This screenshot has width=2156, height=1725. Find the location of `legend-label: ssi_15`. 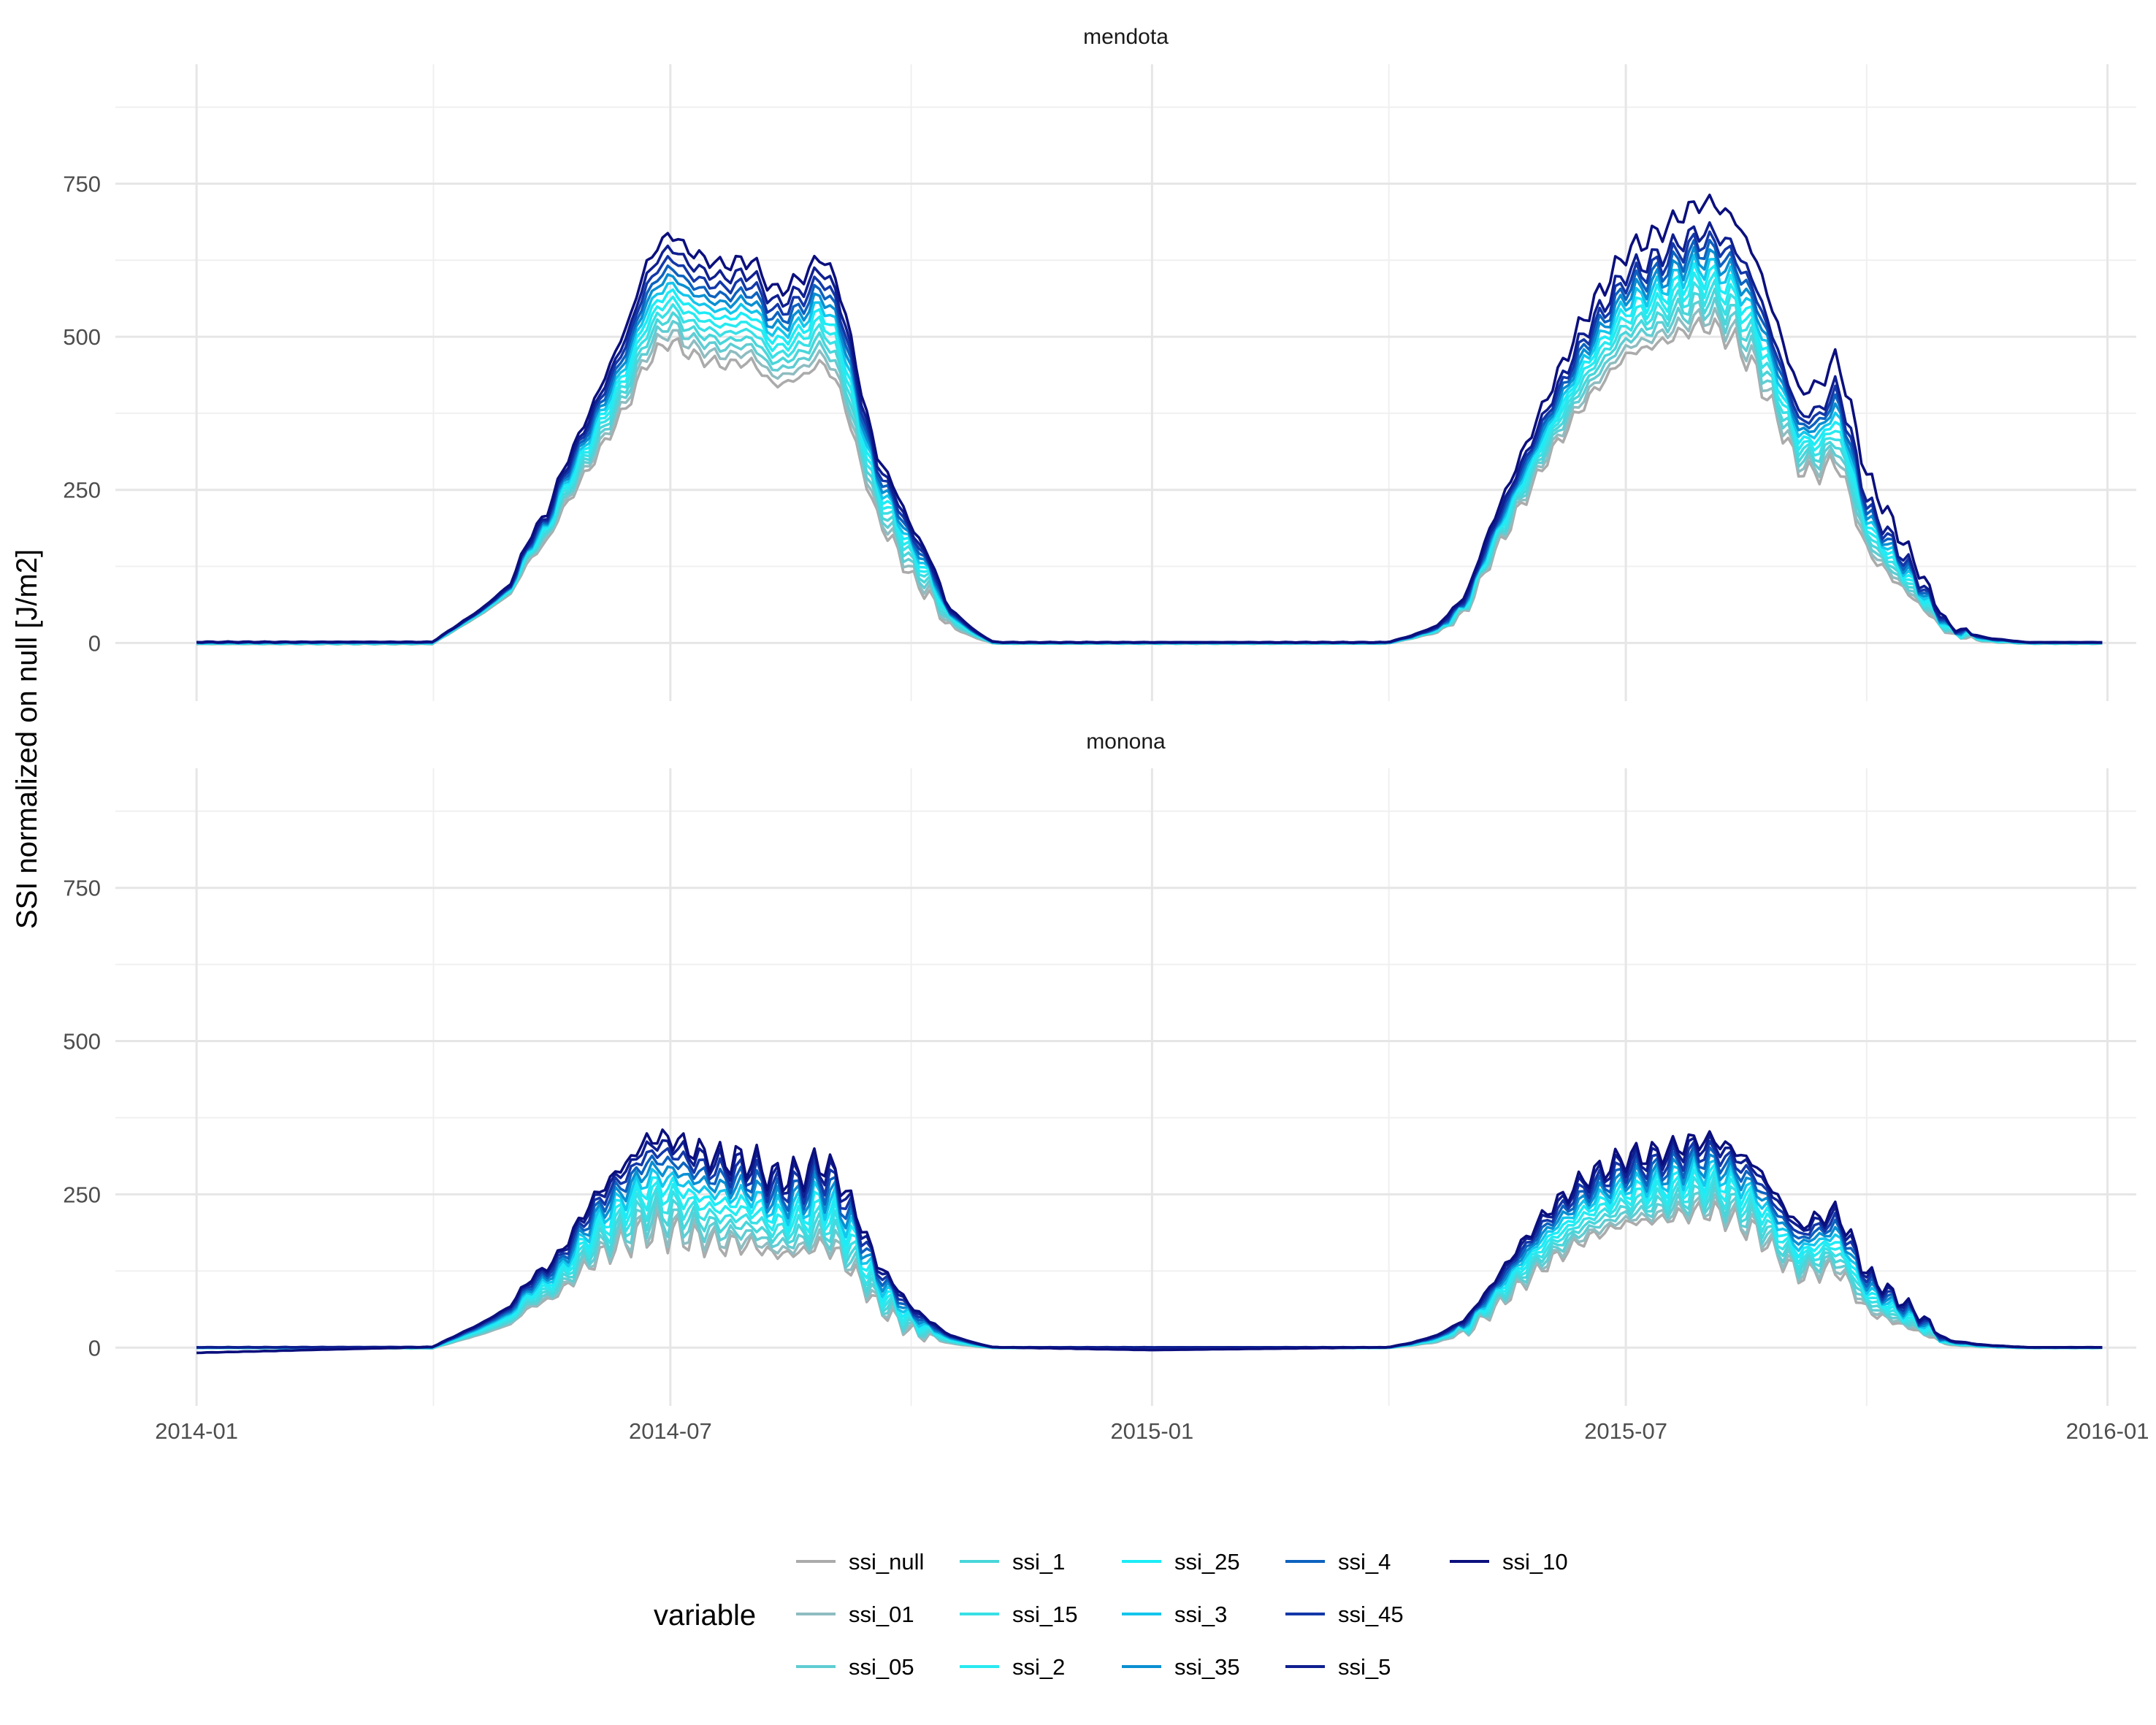

legend-label: ssi_15 is located at coordinates (1045, 1614).